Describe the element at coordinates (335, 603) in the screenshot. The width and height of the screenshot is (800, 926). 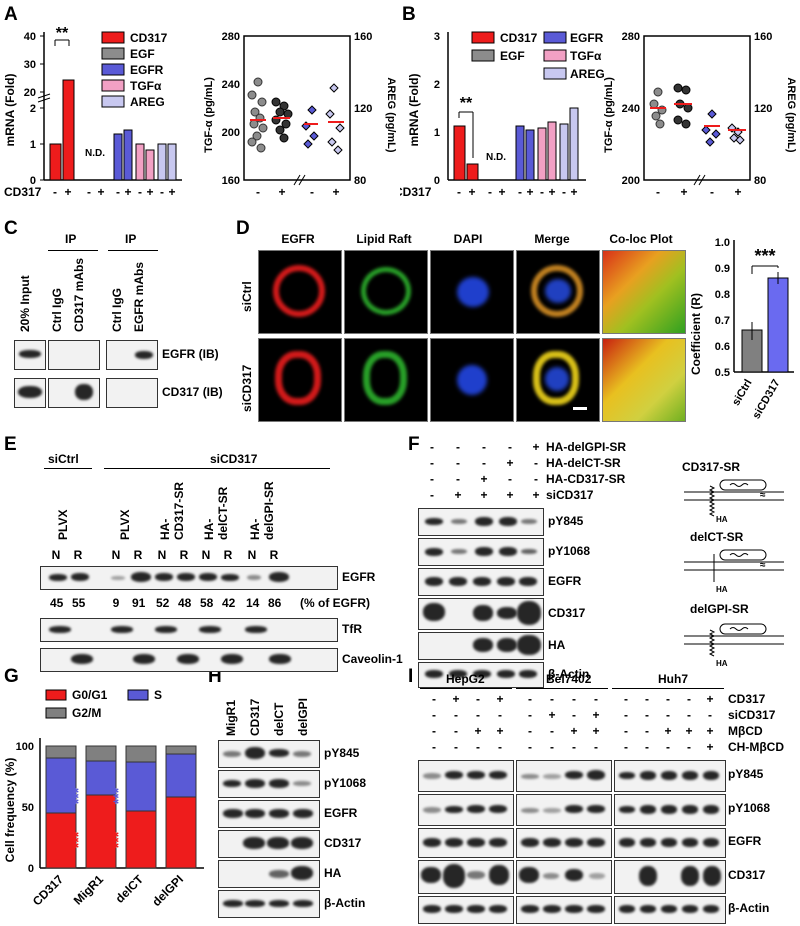
I see `e-percent-label: (% of EGFR)` at that location.